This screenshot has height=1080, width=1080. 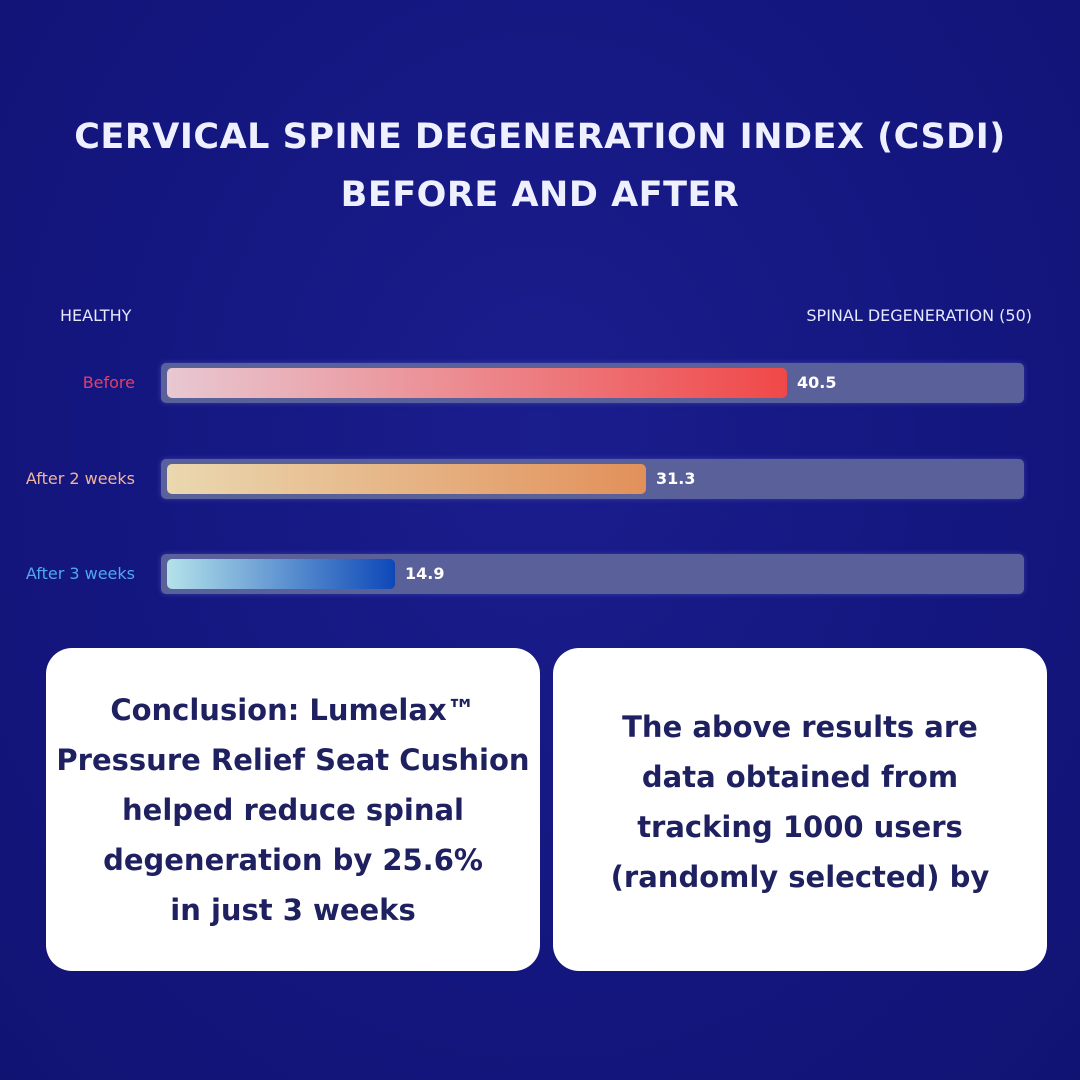 I want to click on card-text-line: helped reduce spinal, so click(x=293, y=809).